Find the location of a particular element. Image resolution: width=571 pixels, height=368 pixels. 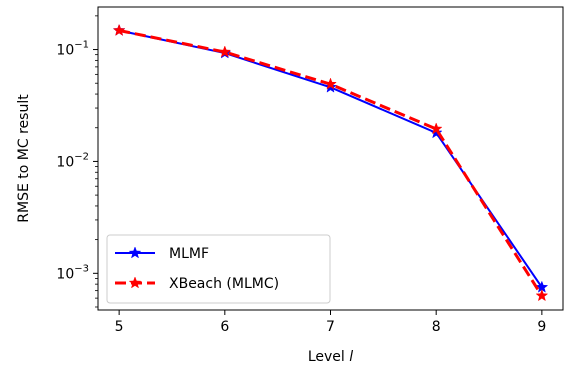

y-tick-label: 10⁻¹ is located at coordinates (72, 49).